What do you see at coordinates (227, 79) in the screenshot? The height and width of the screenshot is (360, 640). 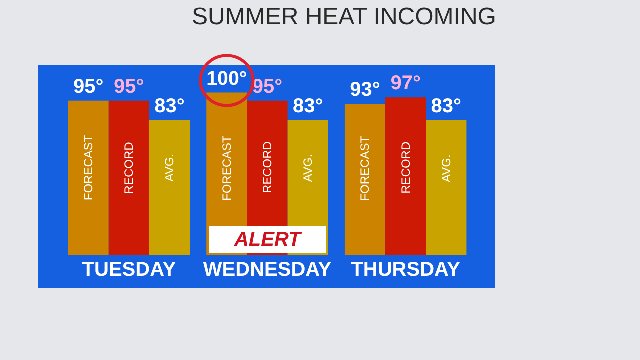 I see `data-label: 100°` at bounding box center [227, 79].